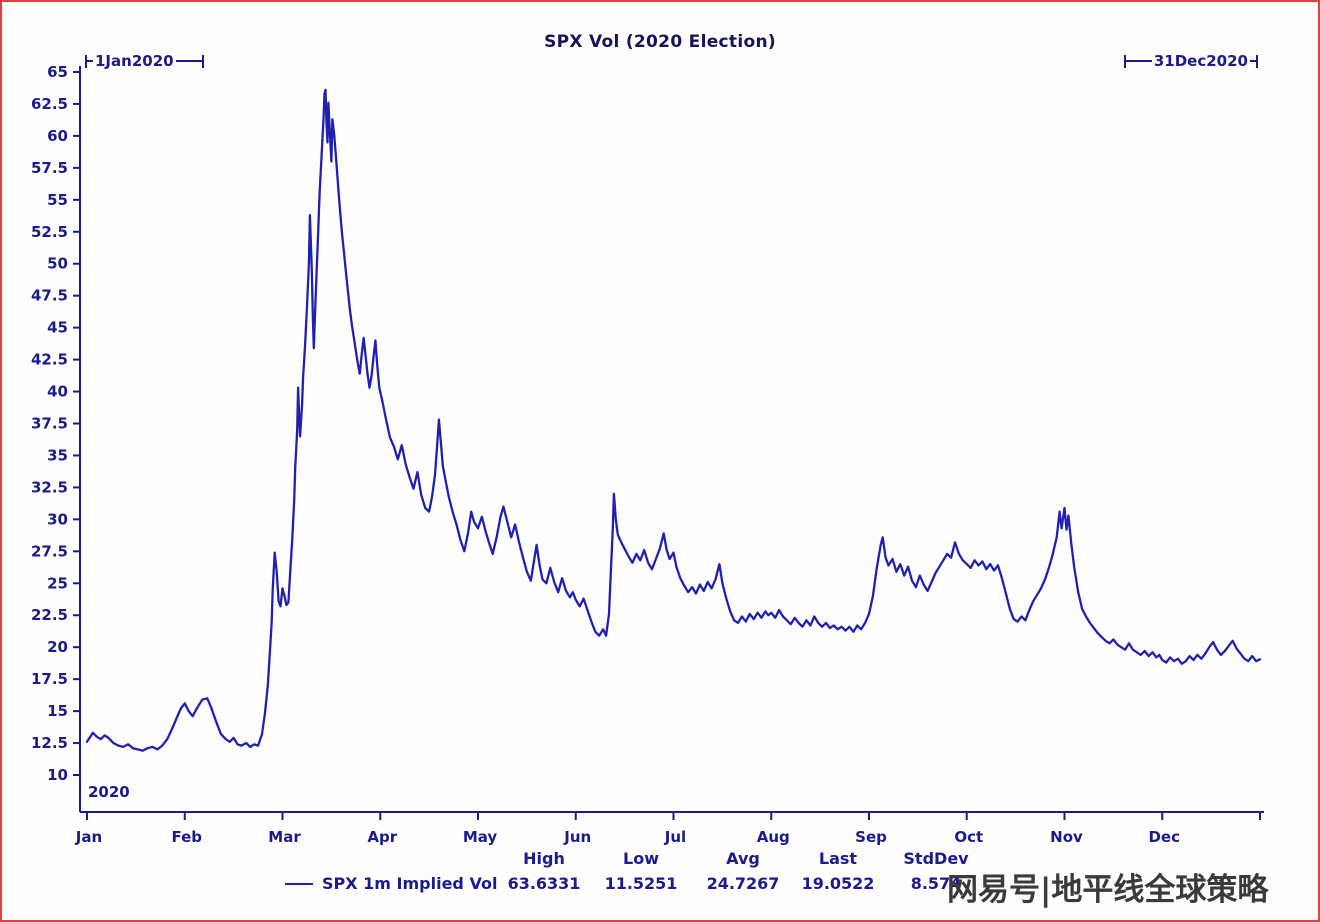 This screenshot has height=922, width=1320. What do you see at coordinates (134, 61) in the screenshot?
I see `range-start-label: 1Jan2020` at bounding box center [134, 61].